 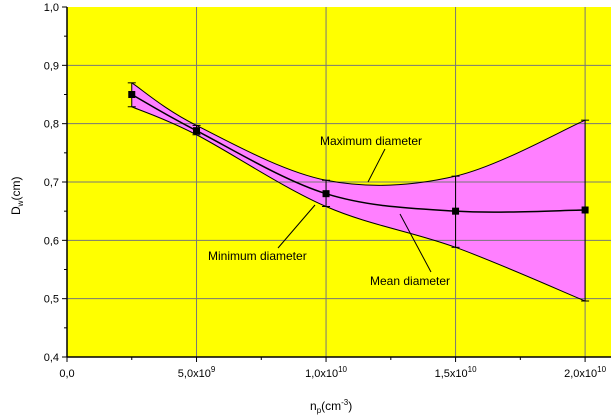 What do you see at coordinates (371, 141) in the screenshot?
I see `annotation-maximum-diameter: Maximum diameter` at bounding box center [371, 141].